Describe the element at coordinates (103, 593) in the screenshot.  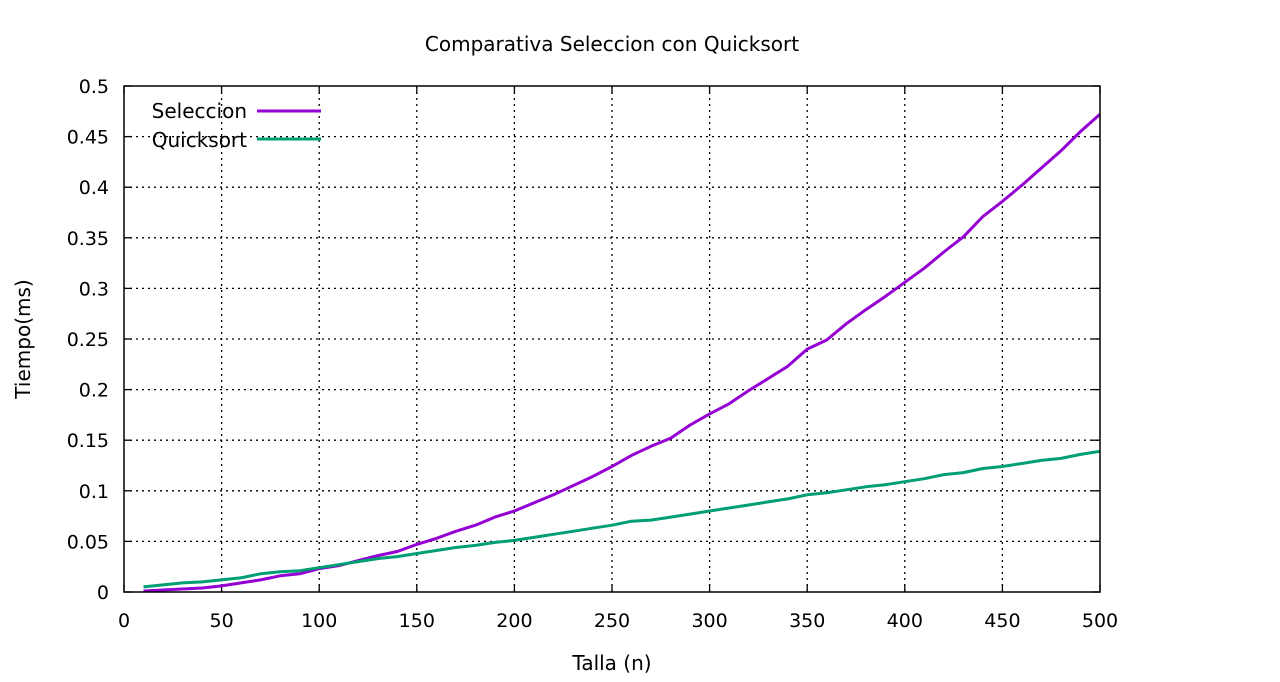
I see `y-tick-label: 0` at that location.